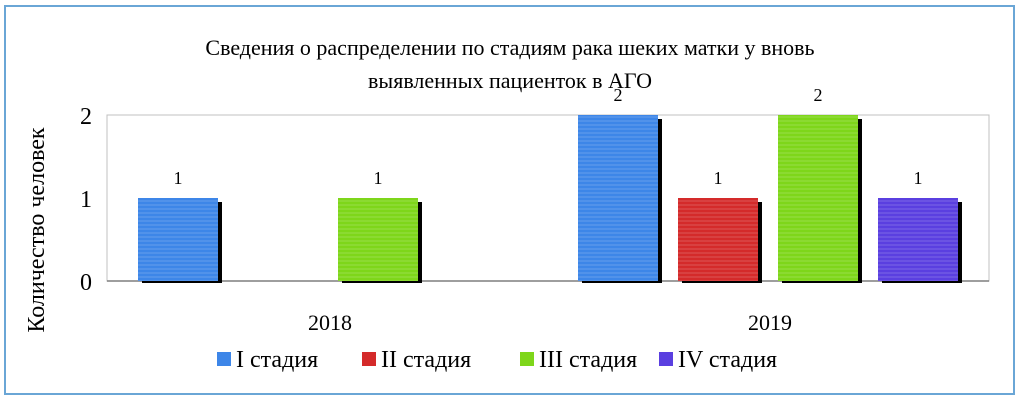 The image size is (1024, 406). Describe the element at coordinates (918, 239) in the screenshot. I see `bar-texture-stage-4-2019` at that location.